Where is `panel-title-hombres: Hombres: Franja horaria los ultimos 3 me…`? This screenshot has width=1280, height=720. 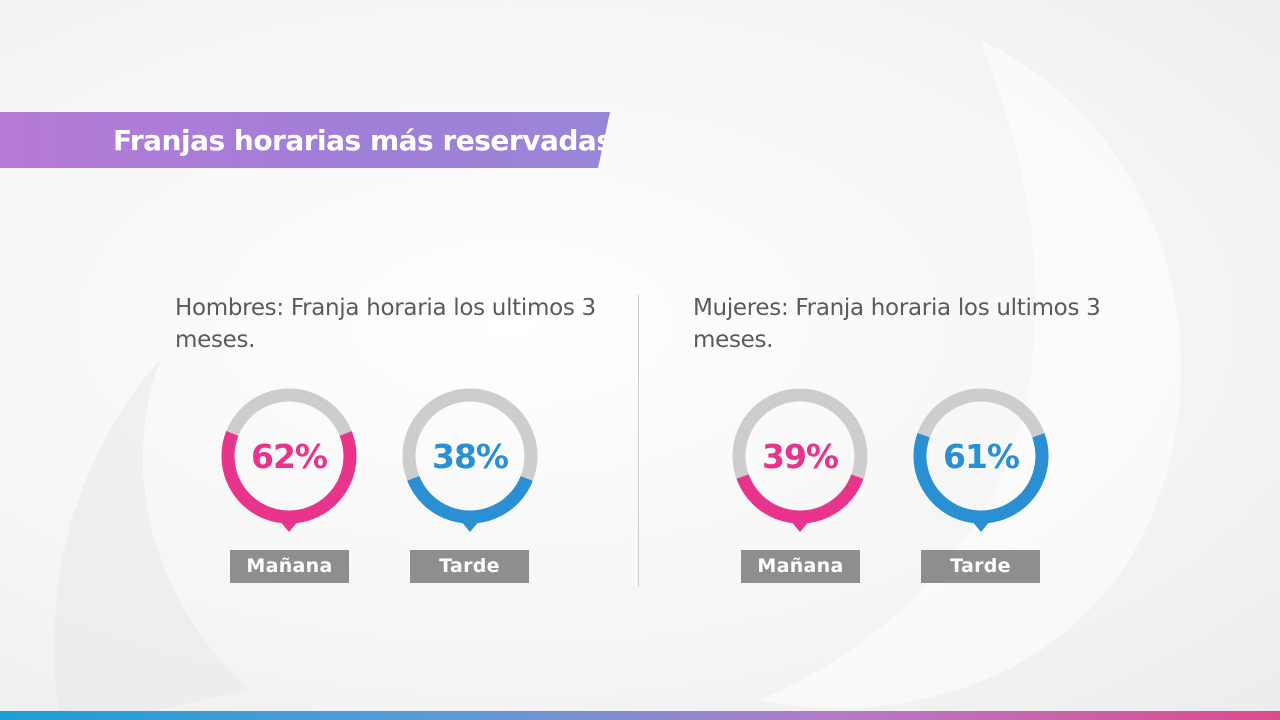 panel-title-hombres: Hombres: Franja horaria los ultimos 3 me… is located at coordinates (385, 324).